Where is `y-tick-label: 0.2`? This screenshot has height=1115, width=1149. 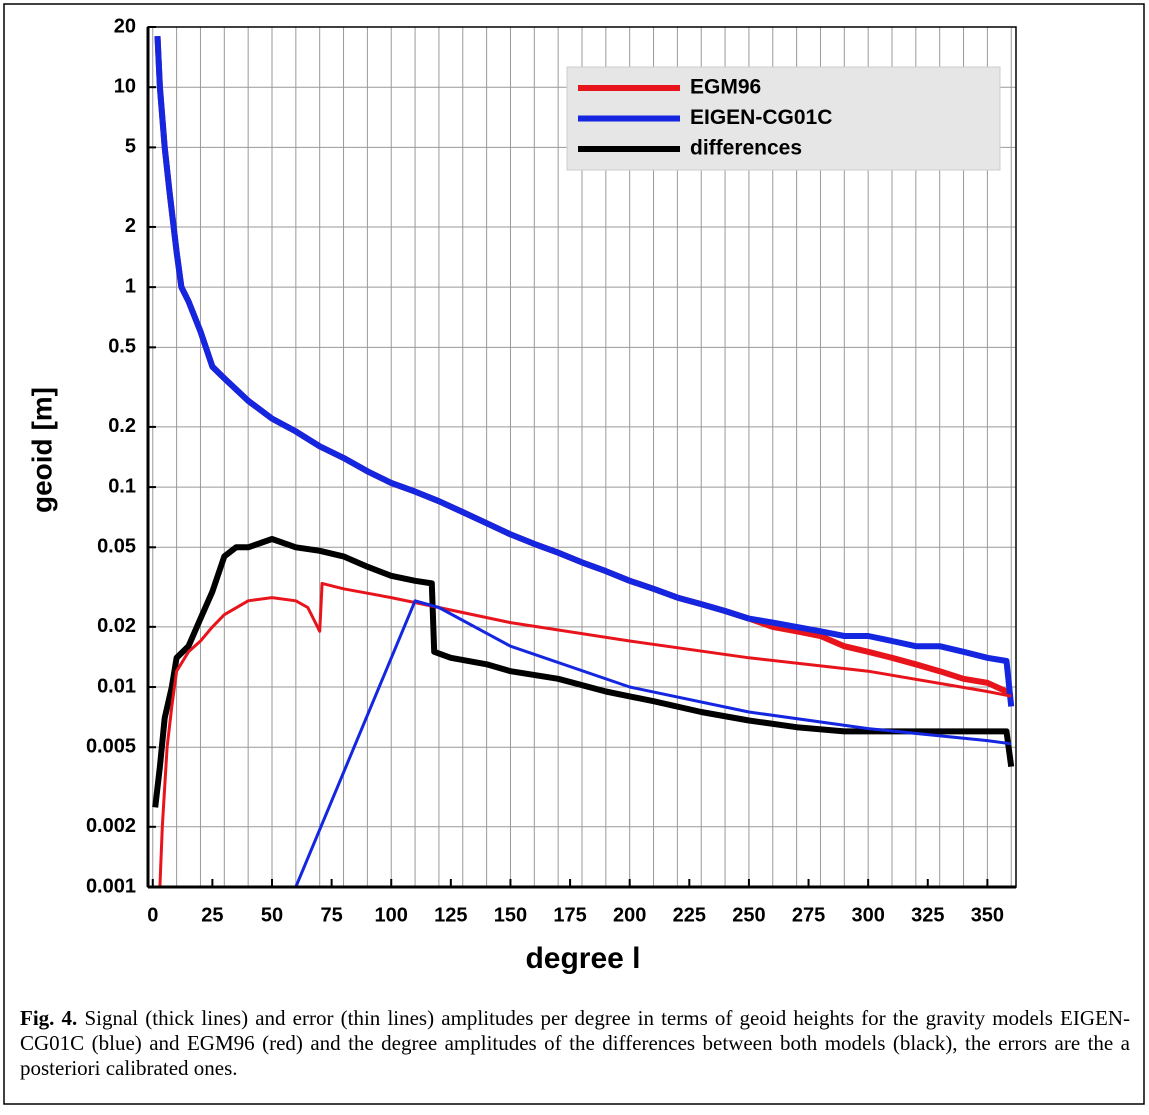 y-tick-label: 0.2 is located at coordinates (122, 426).